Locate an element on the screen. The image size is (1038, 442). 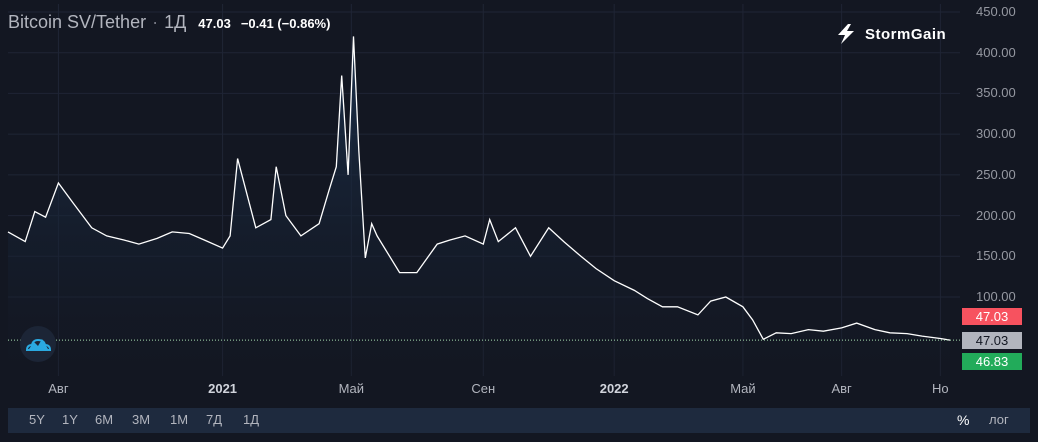
y-tick-label: 350.00 is located at coordinates (996, 93).